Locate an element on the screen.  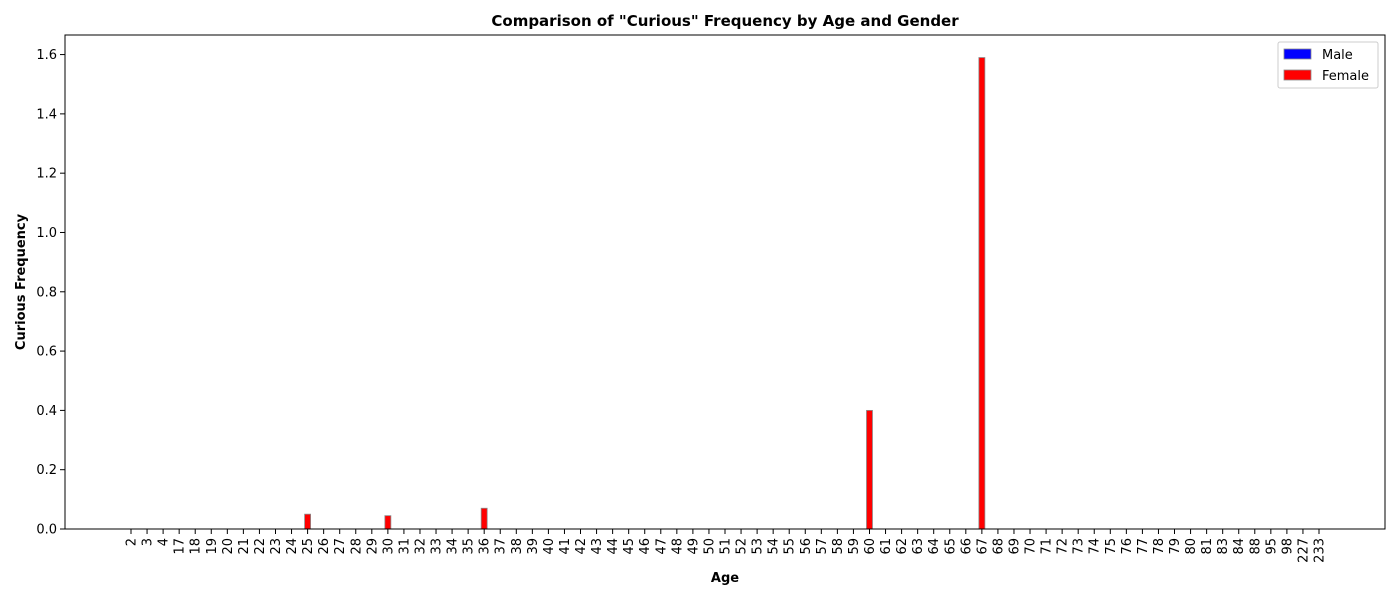
x-tick-label: 68 is located at coordinates (998, 546).